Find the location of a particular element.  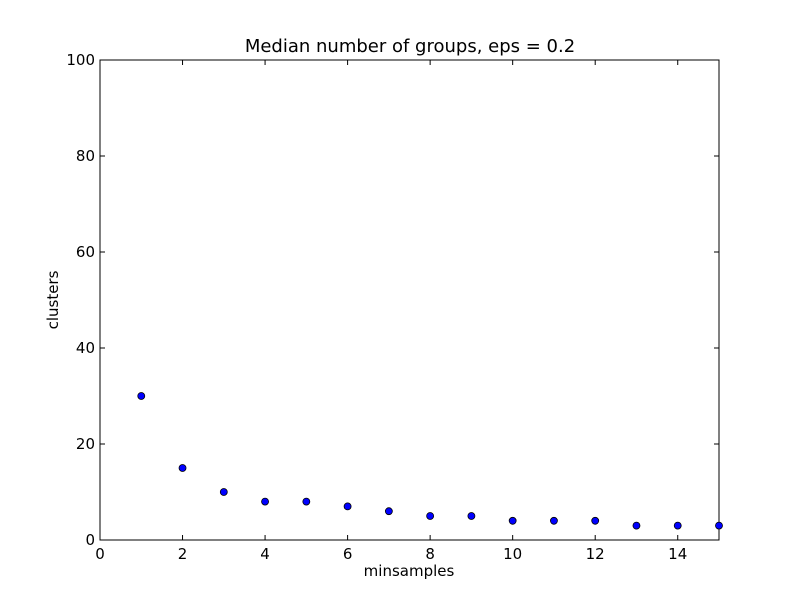

y-tick-label: 100 is located at coordinates (80, 60).